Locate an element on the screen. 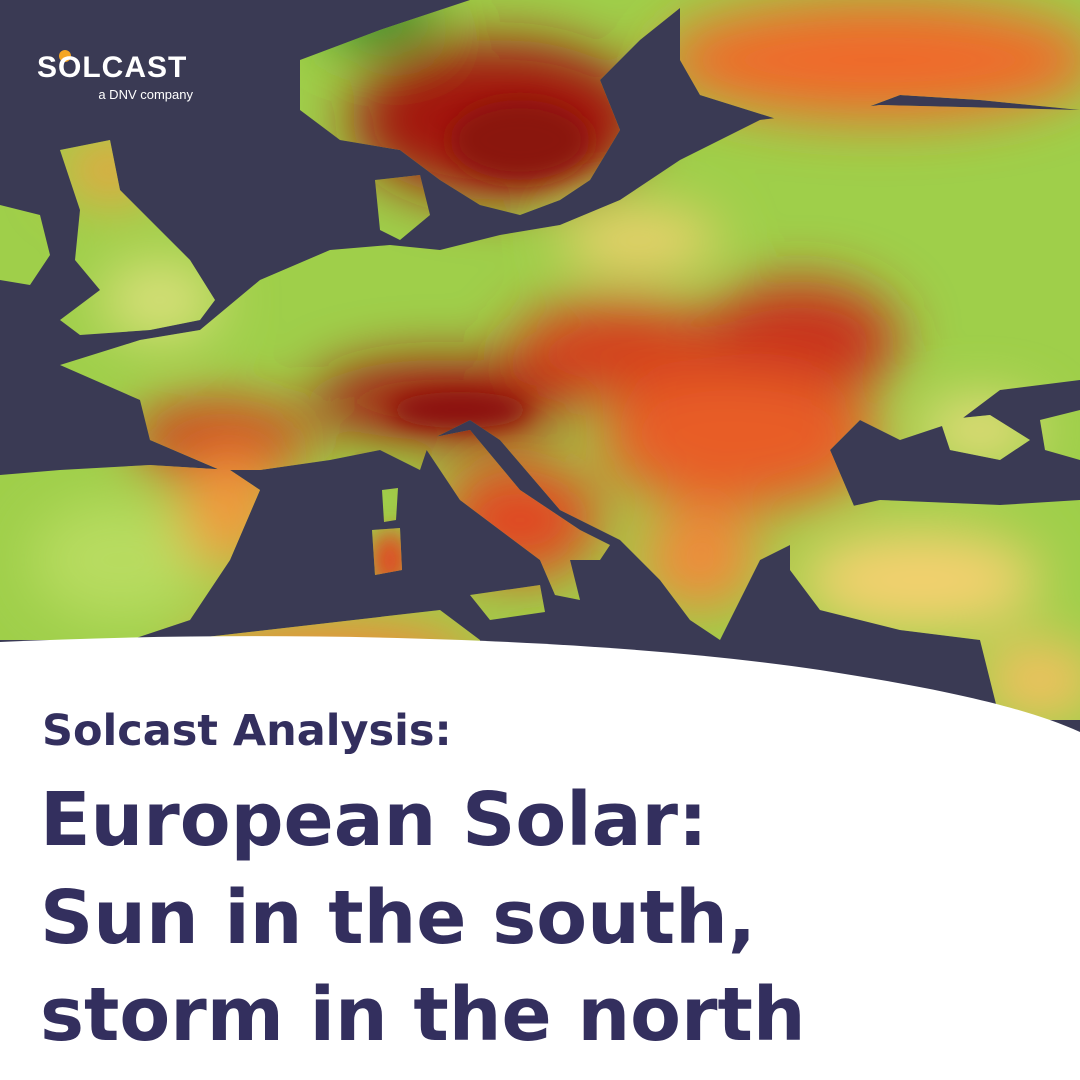 The width and height of the screenshot is (1080, 1080). title-line: Sun in the south, is located at coordinates (398, 918).